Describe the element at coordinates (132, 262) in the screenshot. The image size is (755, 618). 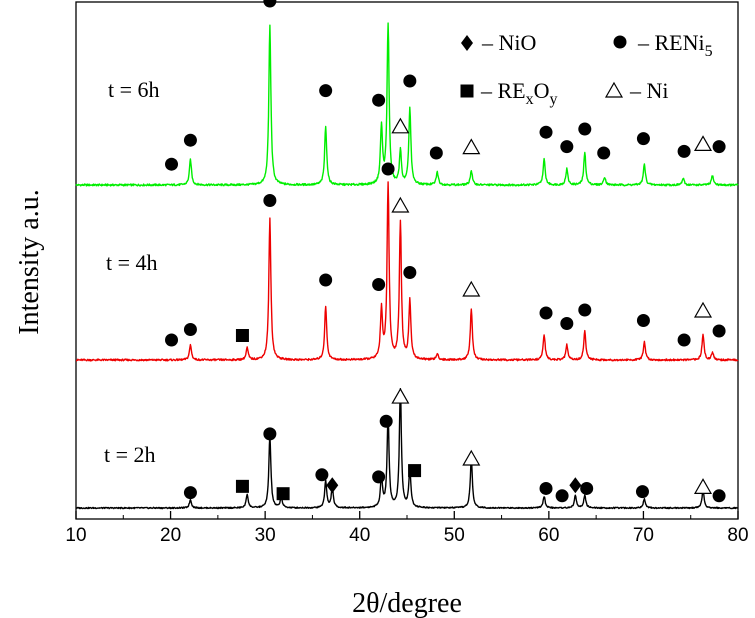
I see `series-label: t = 4h` at that location.